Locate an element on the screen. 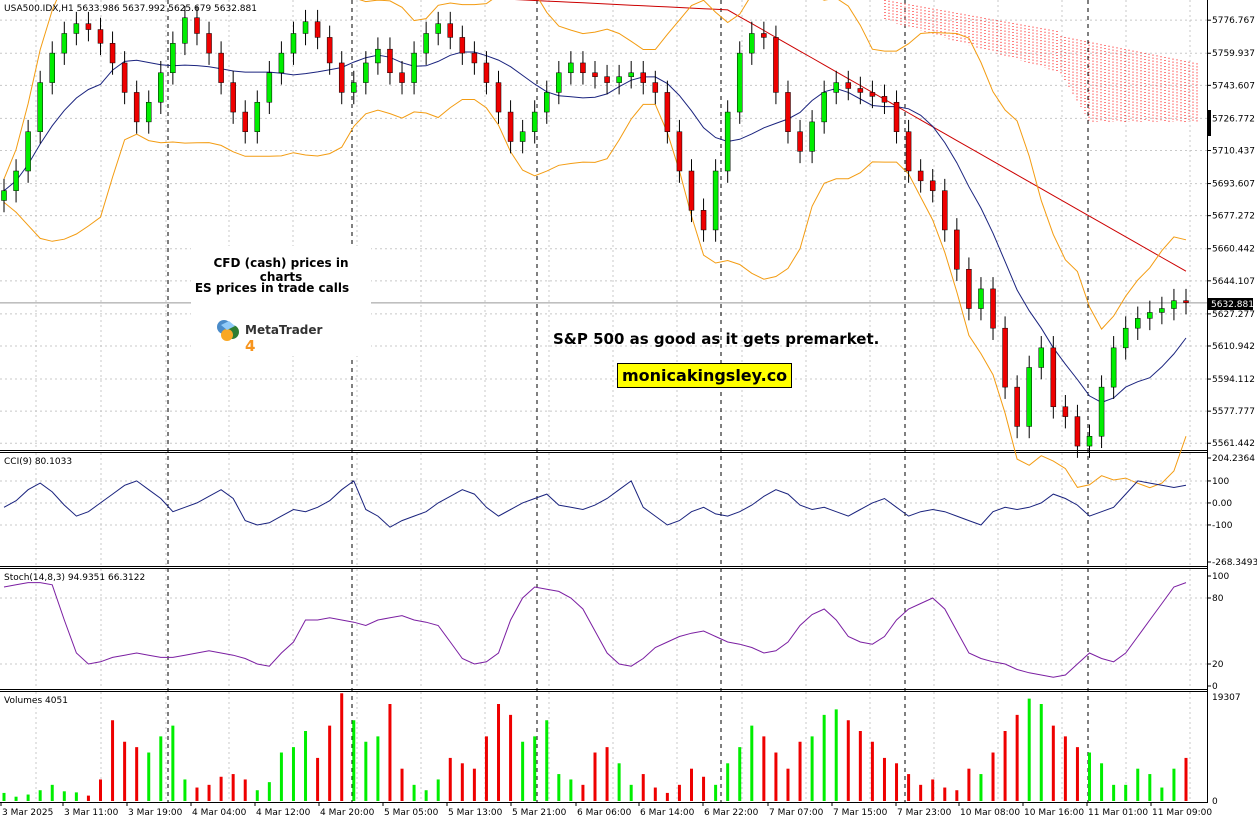 The width and height of the screenshot is (1257, 821). time-tick-label: 6 Mar 14:00 is located at coordinates (667, 813).